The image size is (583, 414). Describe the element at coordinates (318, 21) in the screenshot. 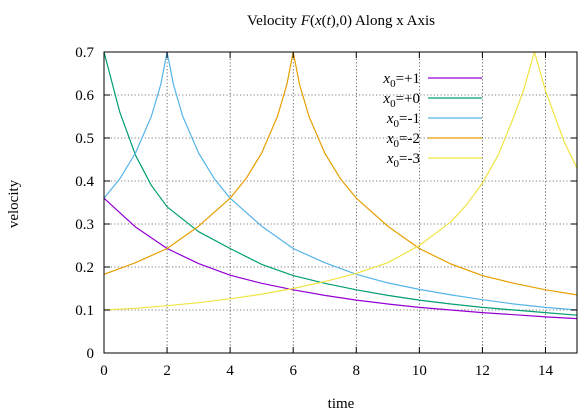

I see `chart-title-var-x: x` at that location.